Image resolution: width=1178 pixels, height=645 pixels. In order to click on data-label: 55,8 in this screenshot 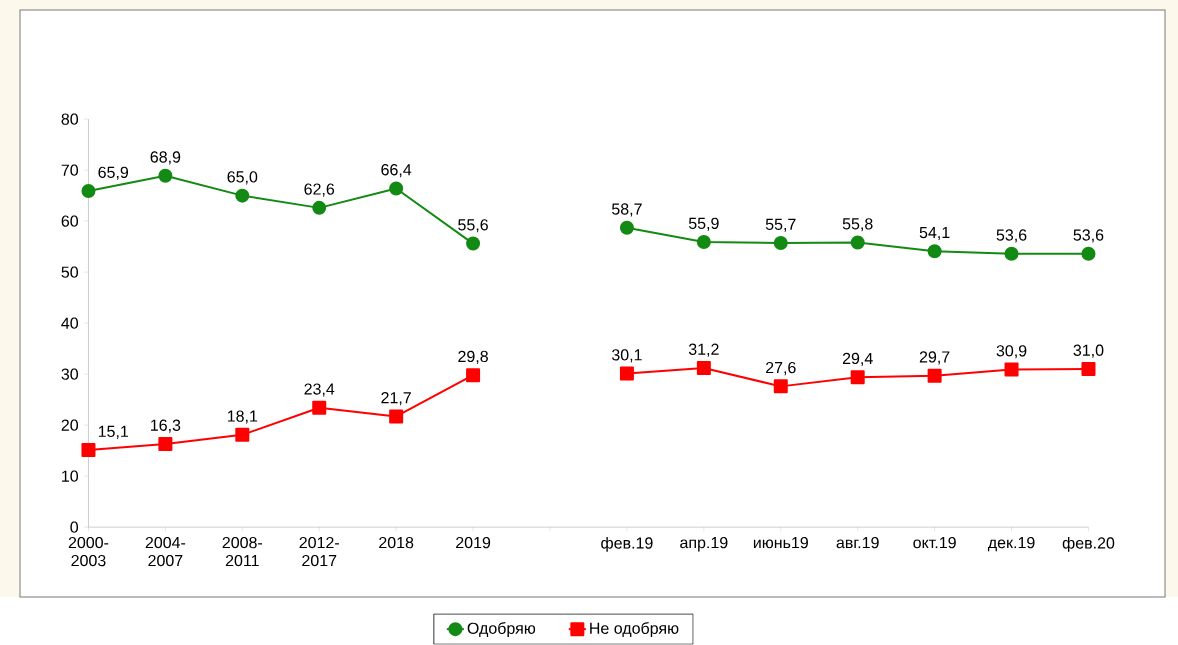, I will do `click(857, 225)`.